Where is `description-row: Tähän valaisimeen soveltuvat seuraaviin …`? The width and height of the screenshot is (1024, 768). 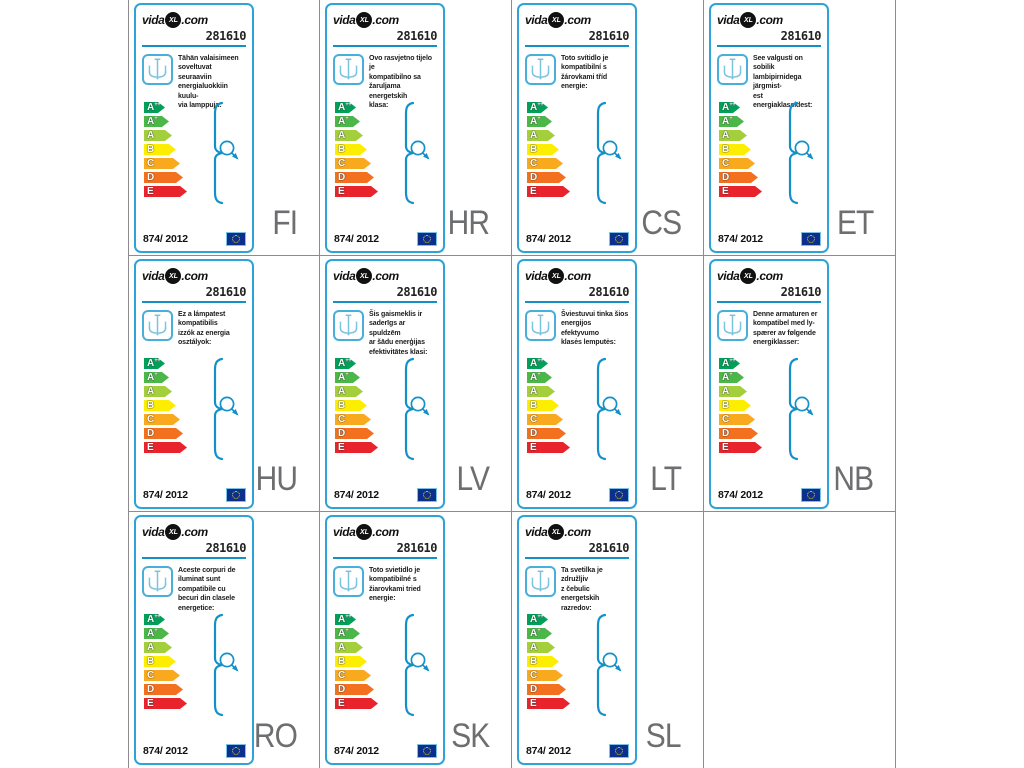
description-row: Tähän valaisimeen soveltuvat seuraaviin … is located at coordinates (194, 82).